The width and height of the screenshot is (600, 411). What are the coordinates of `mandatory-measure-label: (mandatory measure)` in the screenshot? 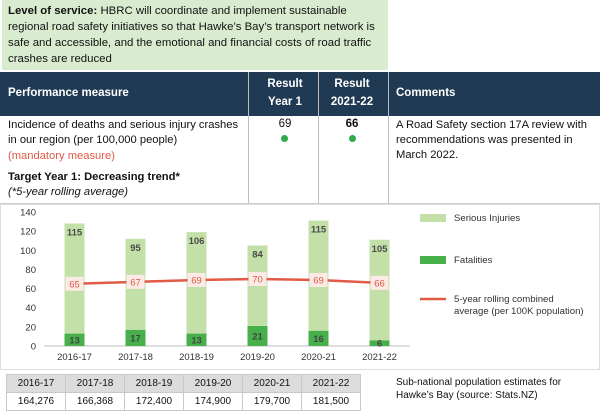 It's located at (61, 156).